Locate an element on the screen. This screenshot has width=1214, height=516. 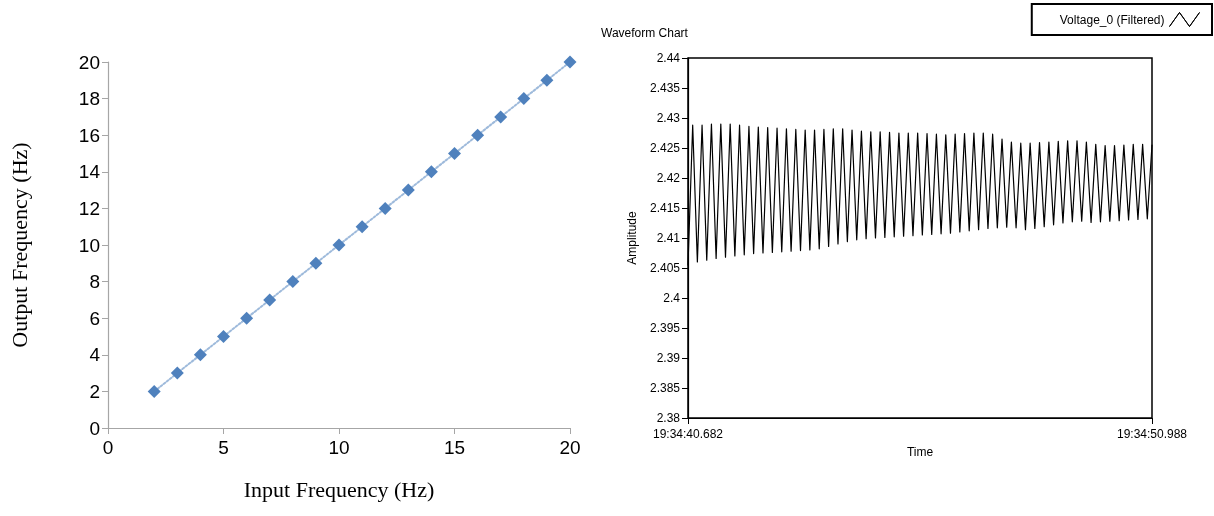
y-tick-label: 2.415 is located at coordinates (665, 208).